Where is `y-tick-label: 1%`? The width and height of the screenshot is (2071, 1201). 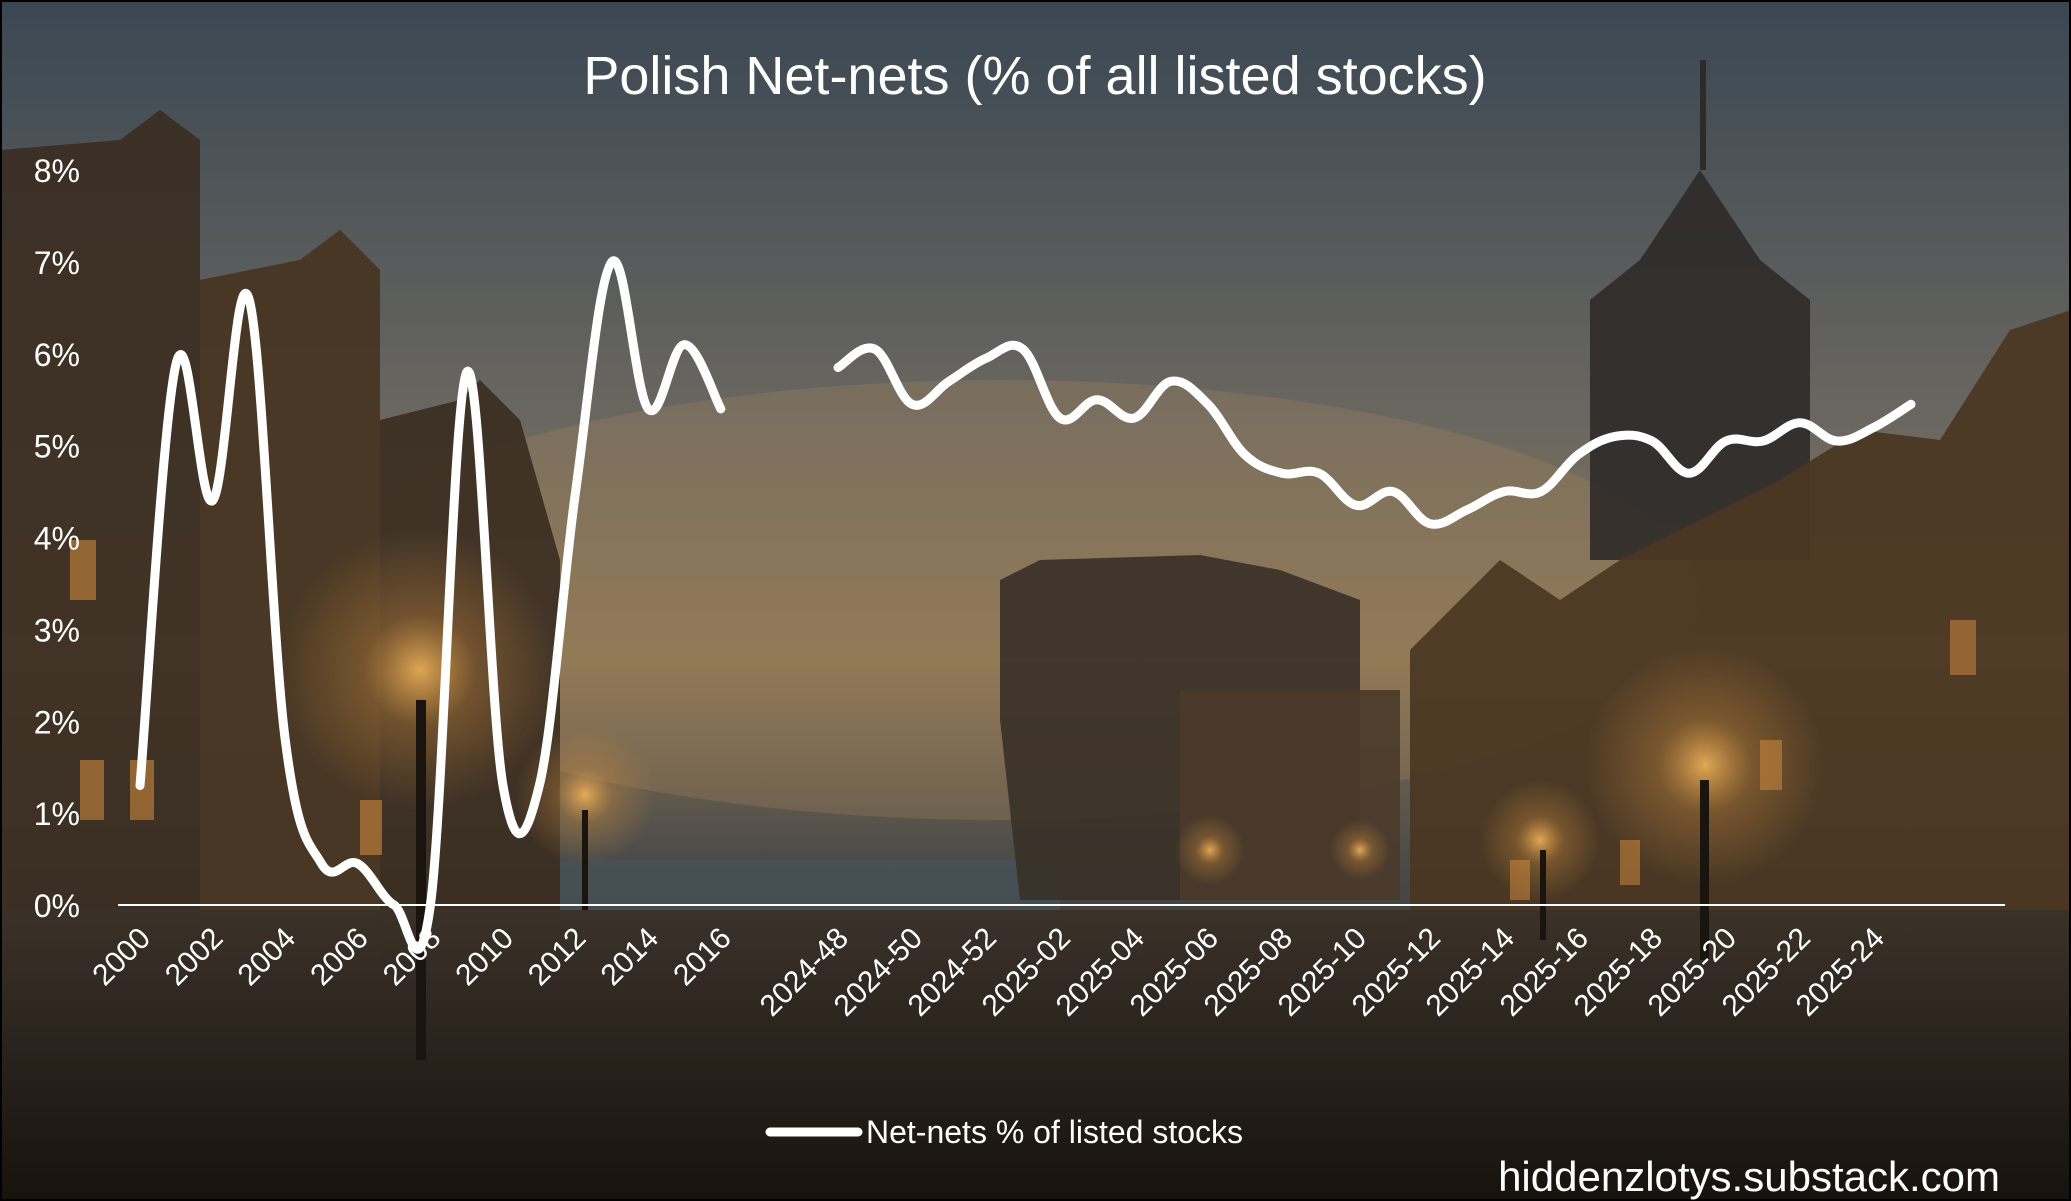 y-tick-label: 1% is located at coordinates (57, 814).